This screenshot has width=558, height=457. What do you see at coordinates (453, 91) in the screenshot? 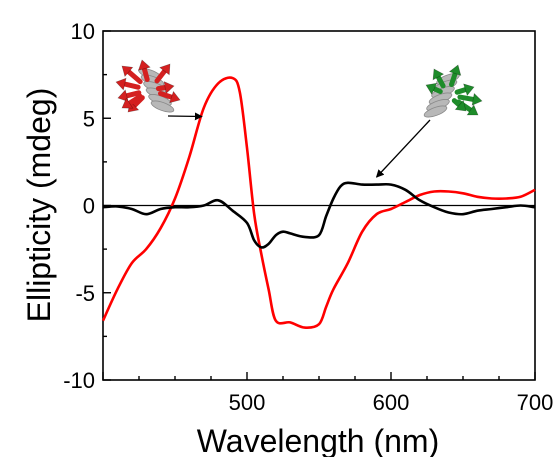
I see `green-helix-illustration` at bounding box center [453, 91].